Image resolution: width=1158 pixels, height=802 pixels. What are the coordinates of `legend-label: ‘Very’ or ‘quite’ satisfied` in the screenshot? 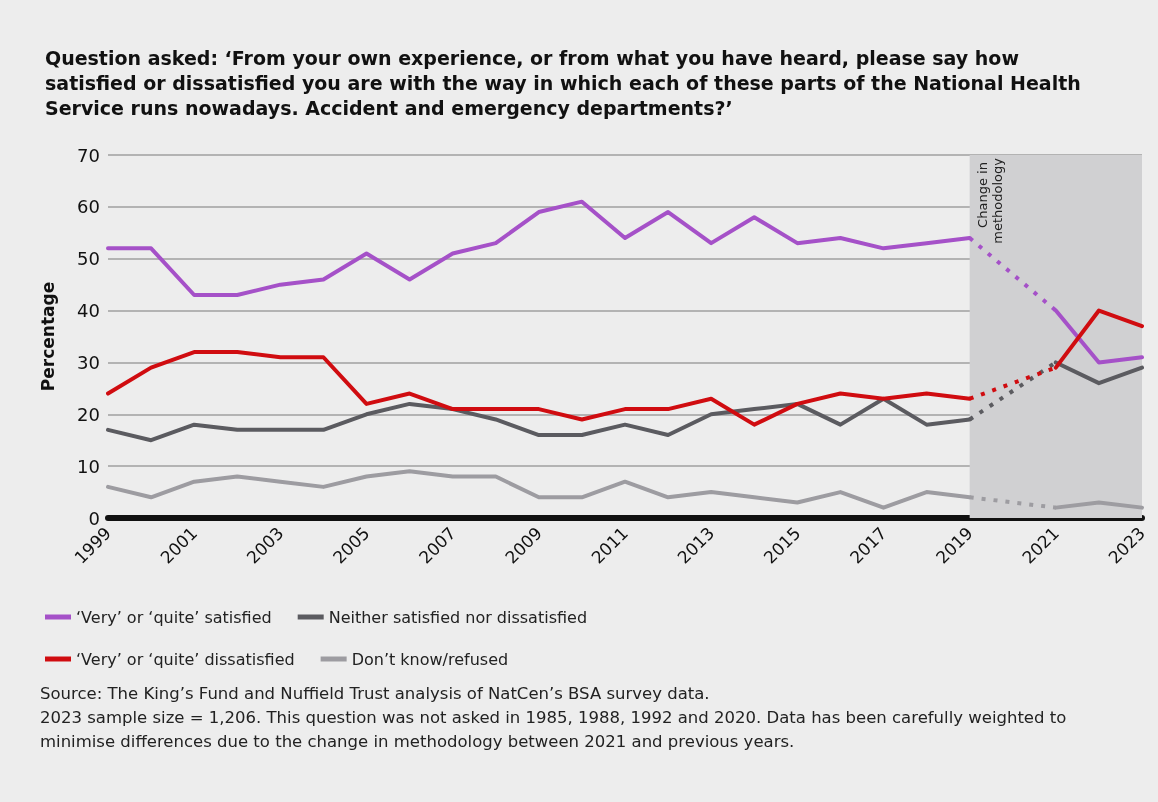 It's located at (174, 617).